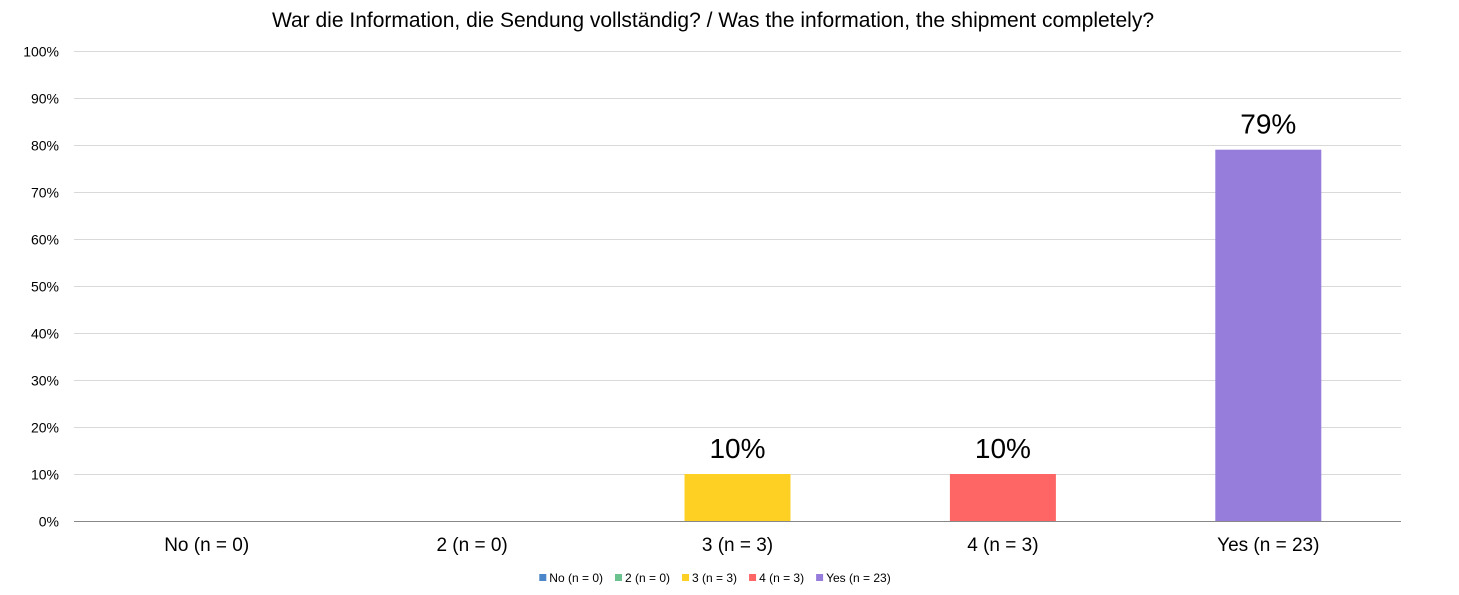 The image size is (1459, 595). I want to click on y-axis-ticks: 0% 10% 20% 30% 40% 50% 60% 70% 80% 90% 100%, so click(41, 287).